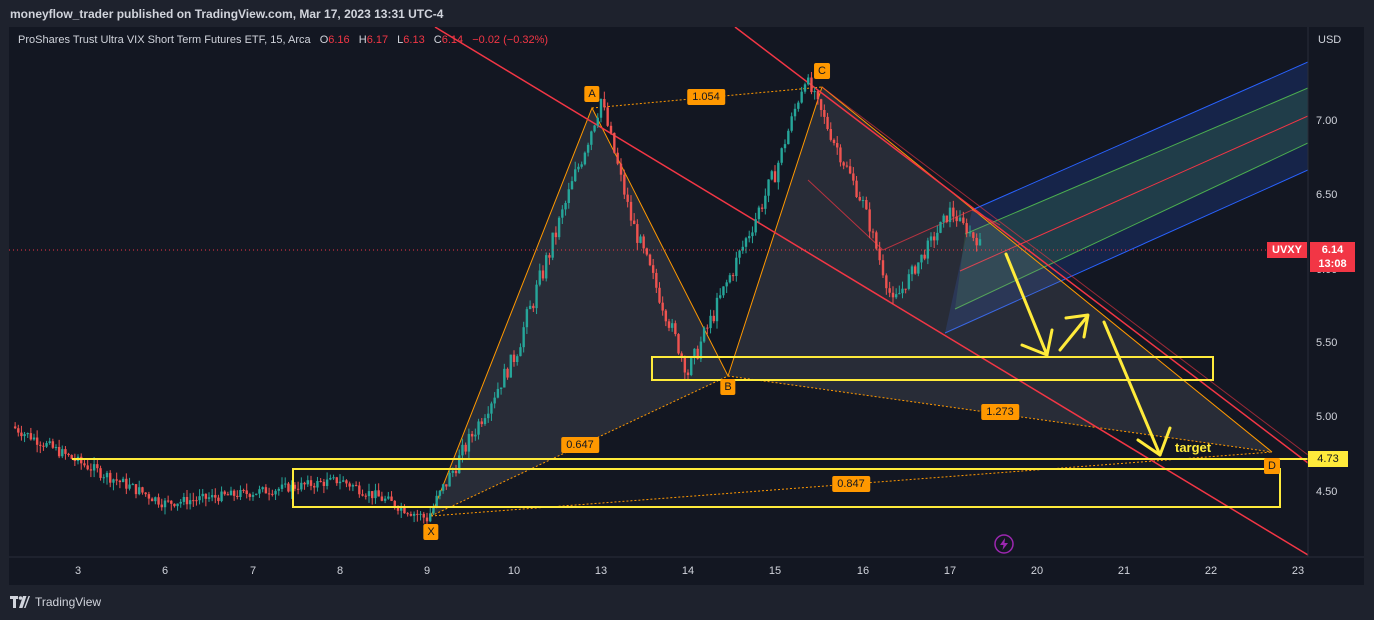 The height and width of the screenshot is (620, 1374). I want to click on currency-label: USD, so click(1330, 40).